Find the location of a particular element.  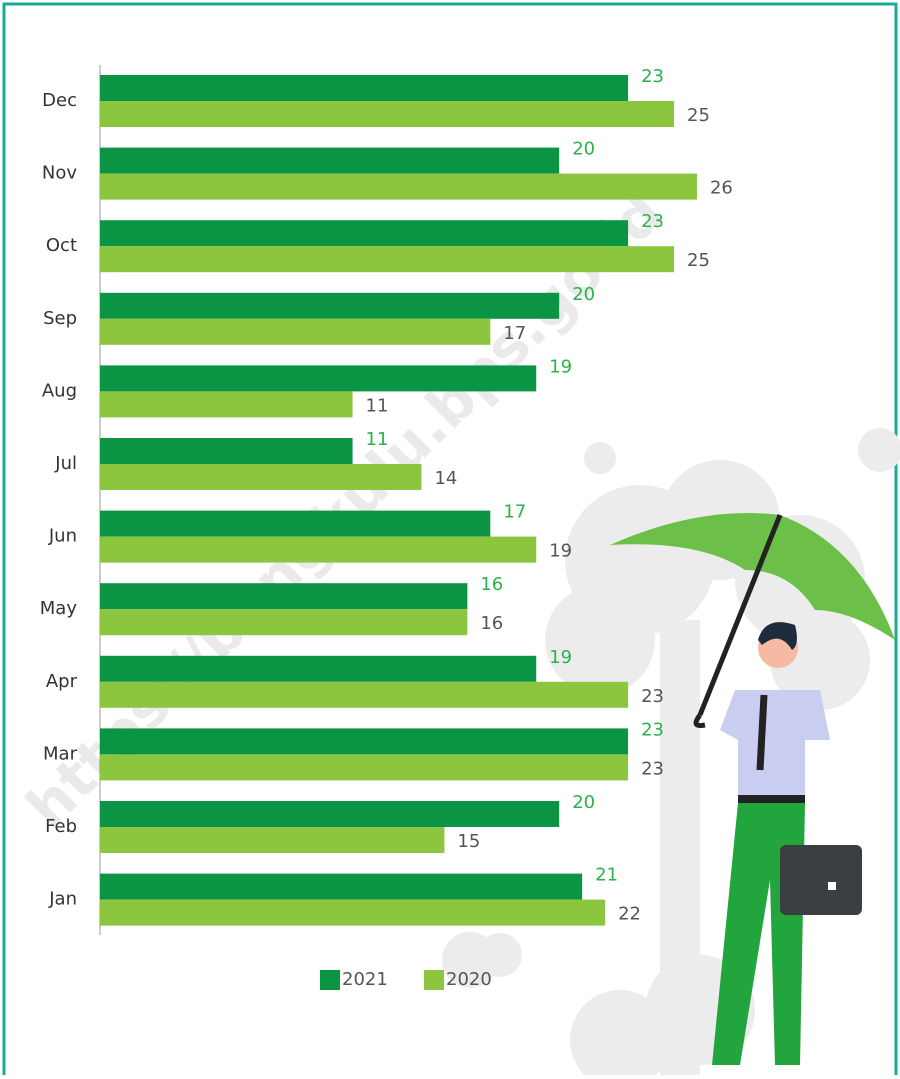

value-label: 14 is located at coordinates (445, 478).